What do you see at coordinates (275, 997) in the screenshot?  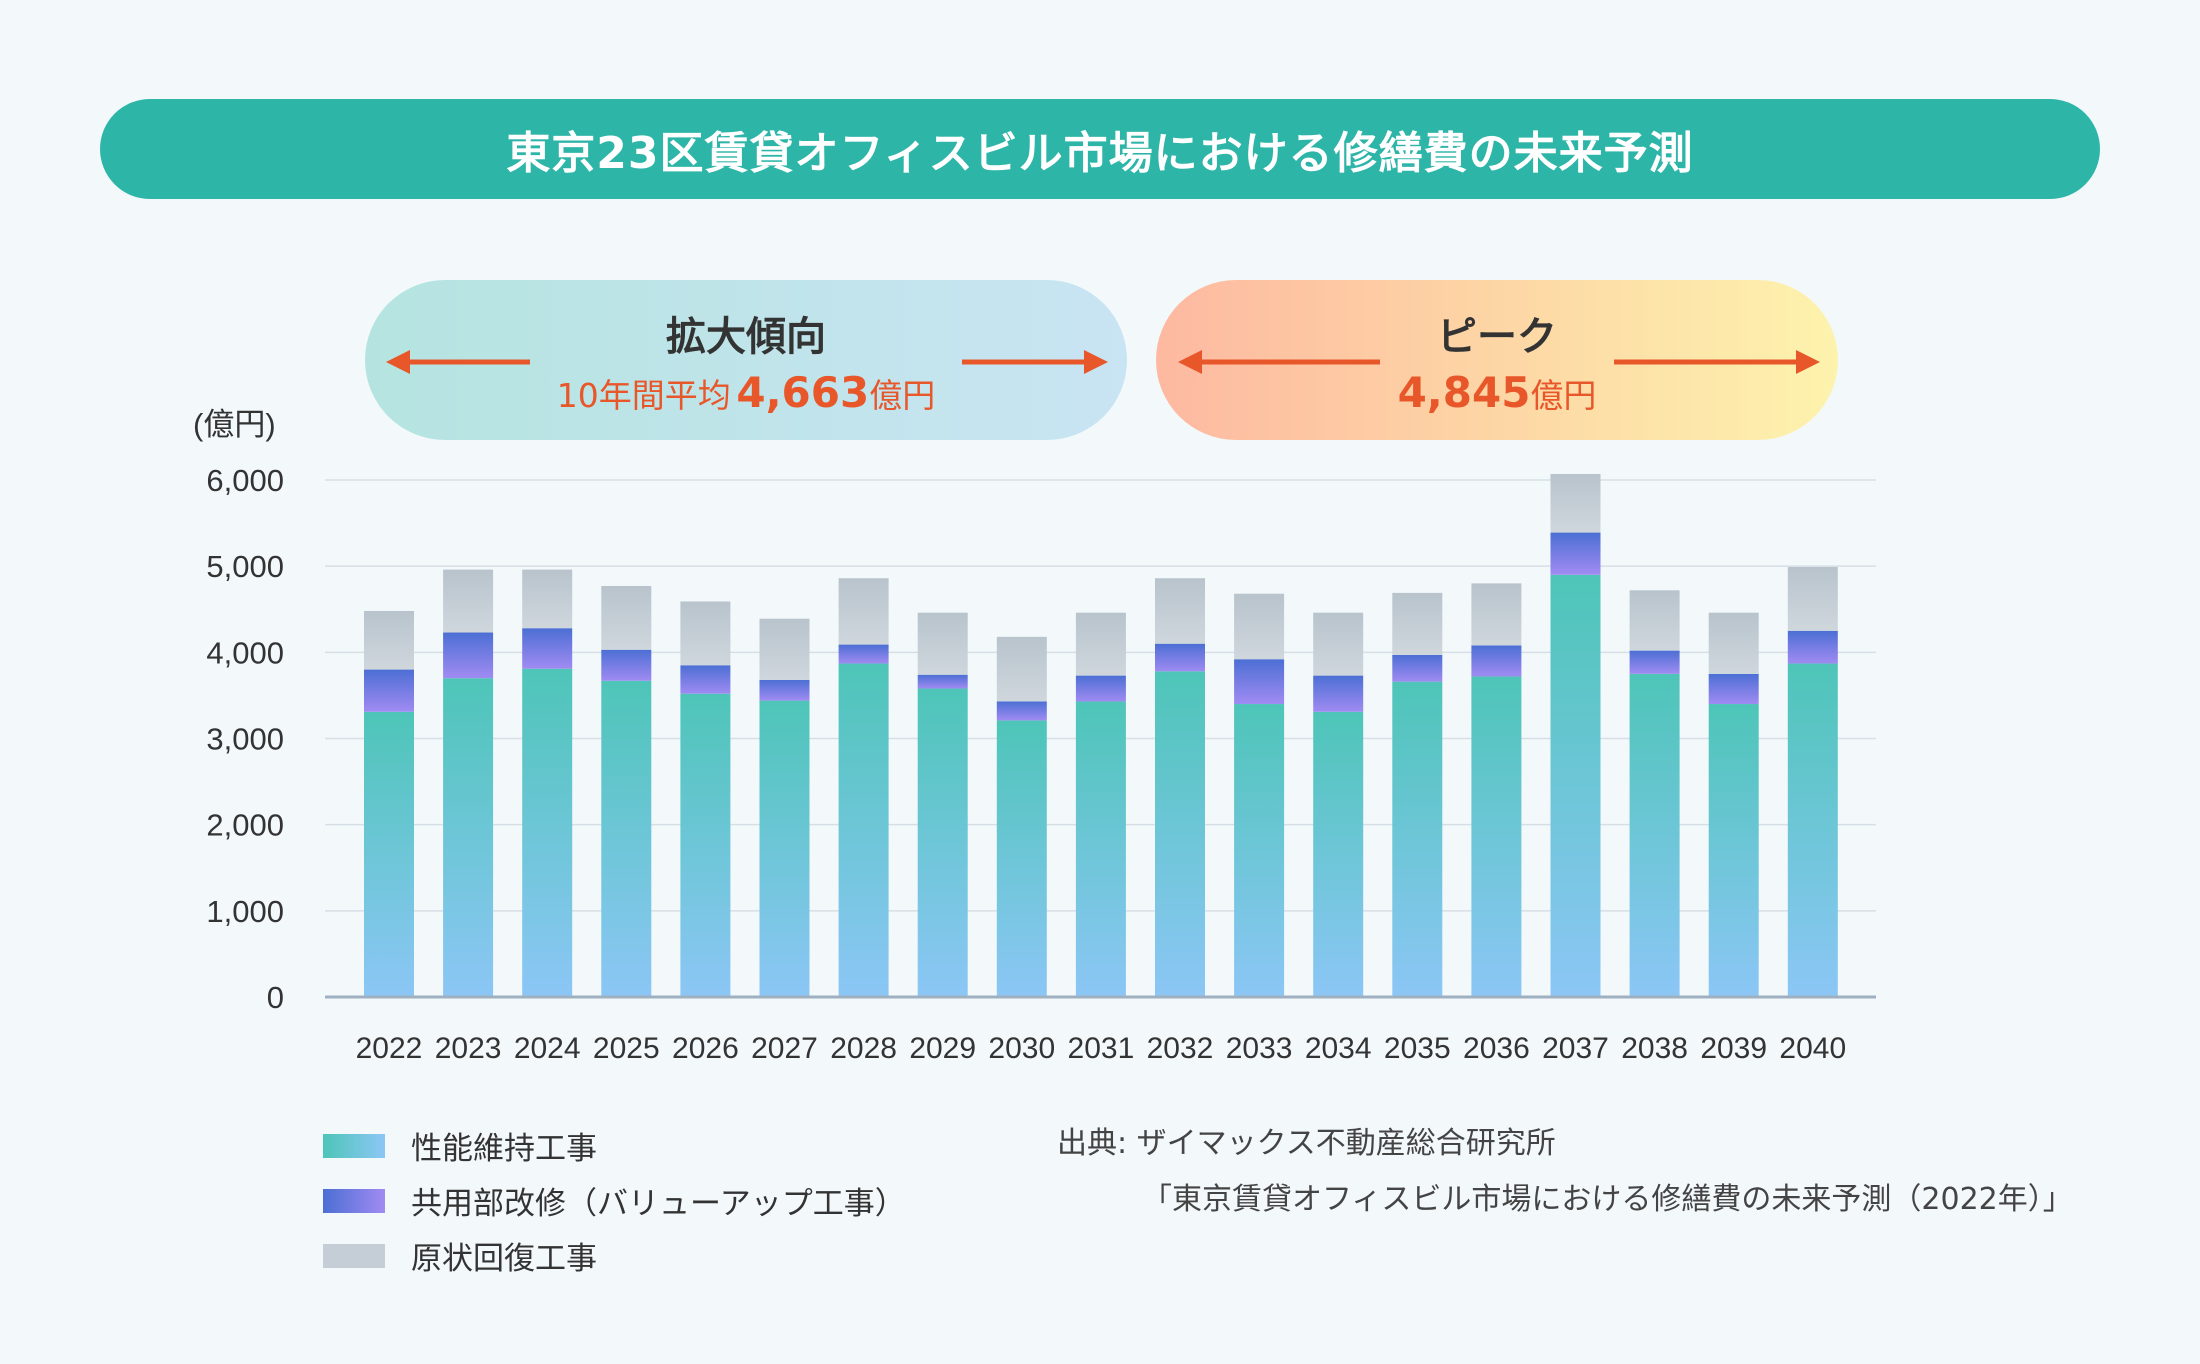 I see `y-tick-label: 0` at bounding box center [275, 997].